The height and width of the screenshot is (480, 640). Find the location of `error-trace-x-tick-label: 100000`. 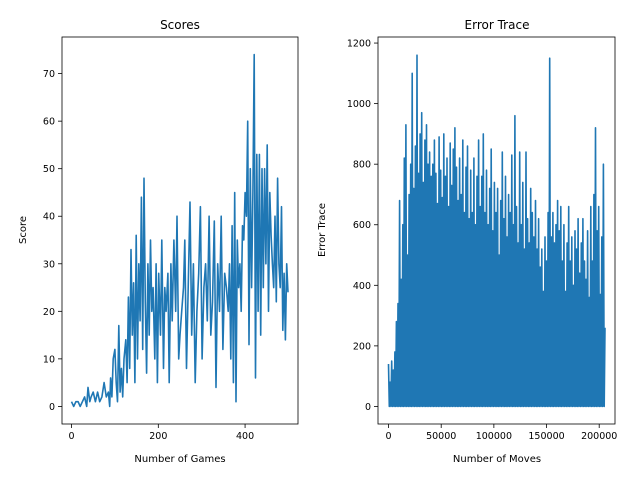

error-trace-x-tick-label: 100000 is located at coordinates (494, 436).